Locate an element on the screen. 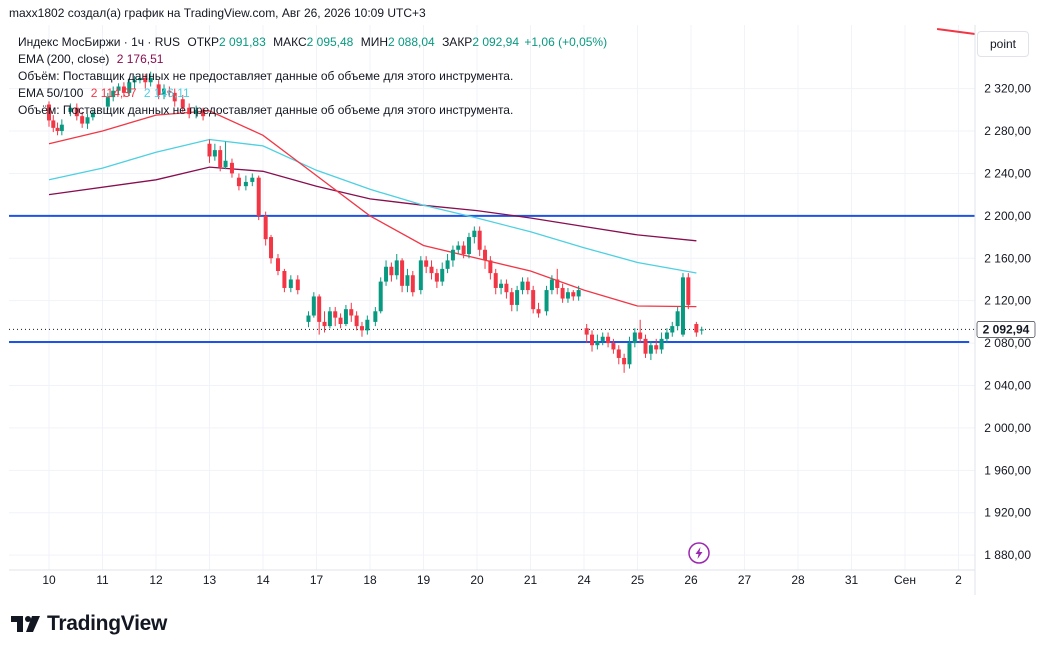 The width and height of the screenshot is (1048, 654). x-tick-label: 24 is located at coordinates (584, 580).